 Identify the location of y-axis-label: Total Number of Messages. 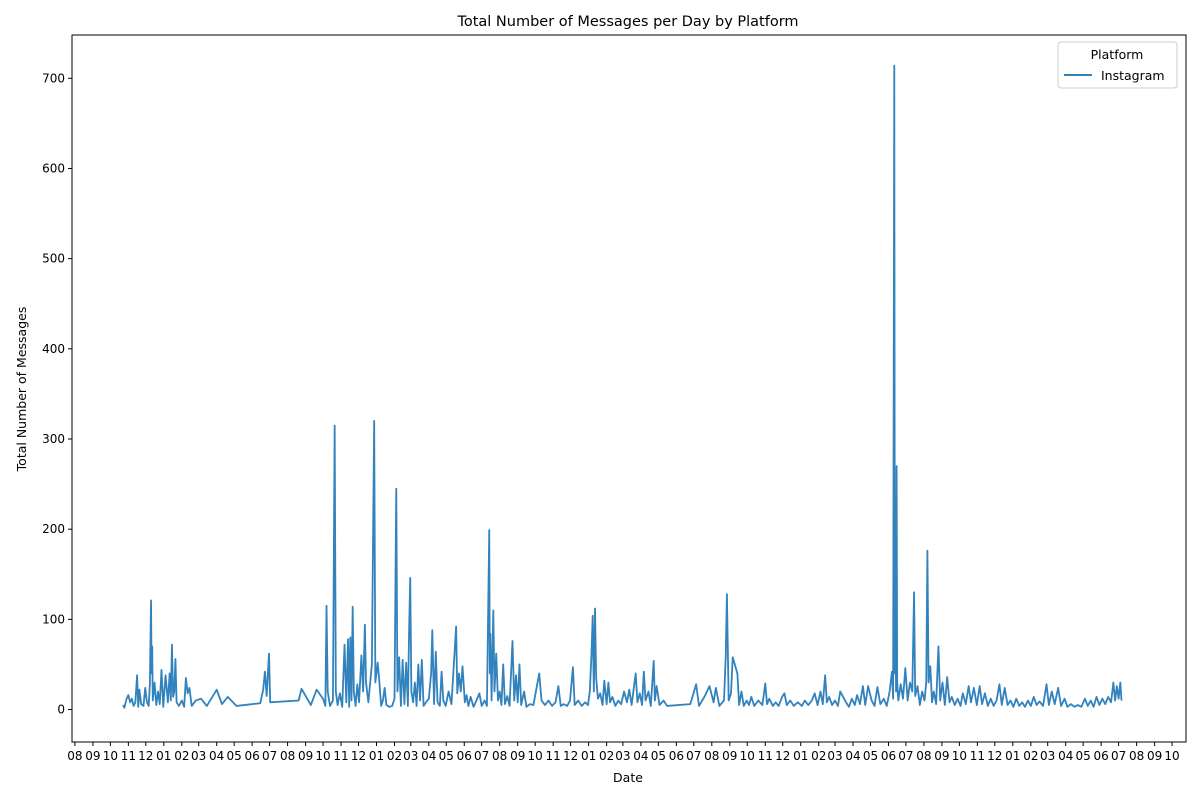
(21, 390).